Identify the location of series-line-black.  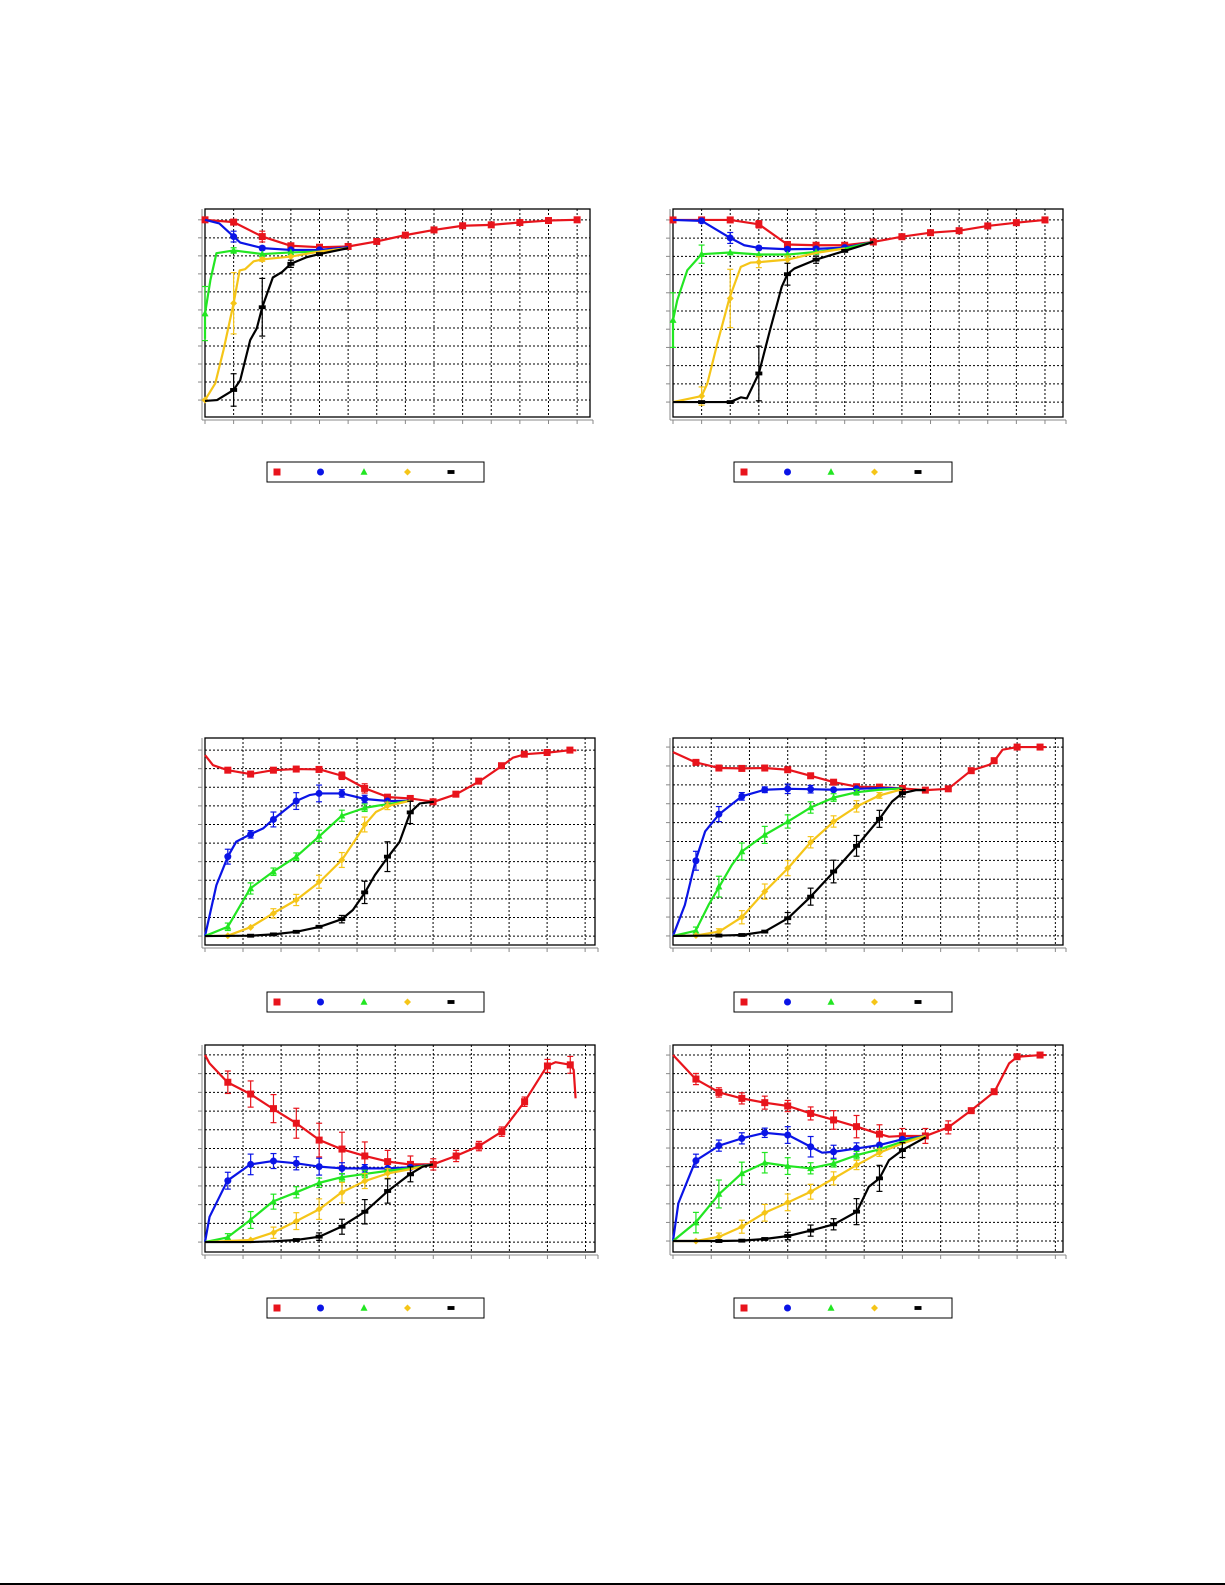
(276, 325).